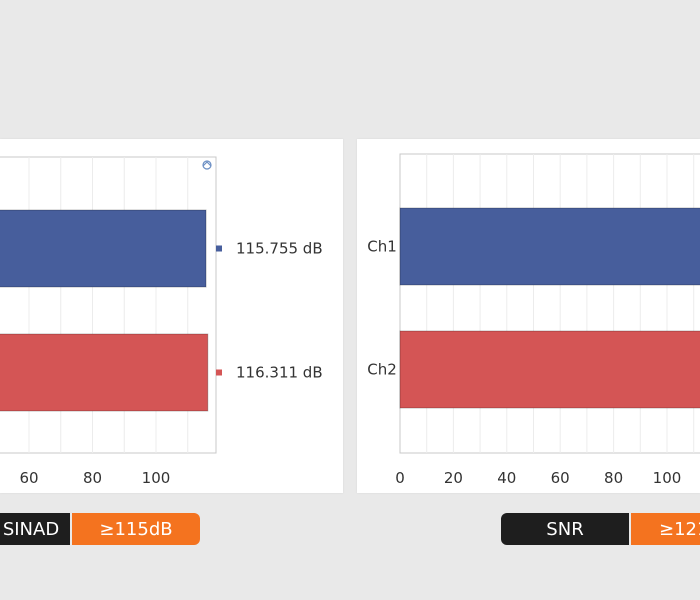 The width and height of the screenshot is (700, 600). What do you see at coordinates (382, 370) in the screenshot?
I see `category-label-ch2: Ch2` at bounding box center [382, 370].